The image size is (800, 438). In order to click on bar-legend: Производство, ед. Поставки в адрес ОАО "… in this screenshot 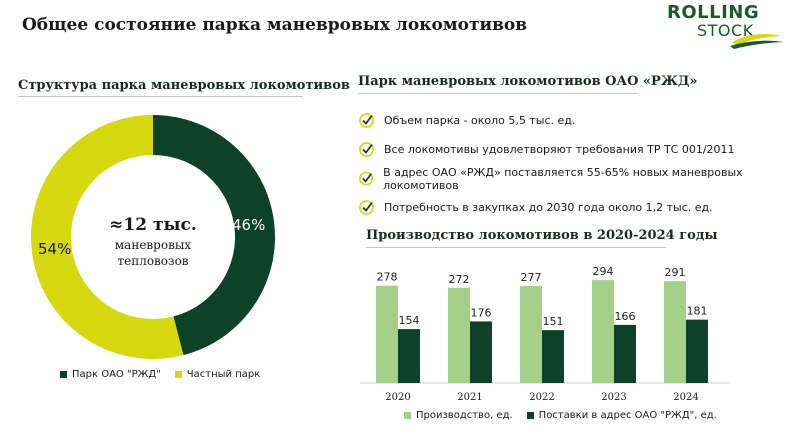, I will do `click(560, 415)`.